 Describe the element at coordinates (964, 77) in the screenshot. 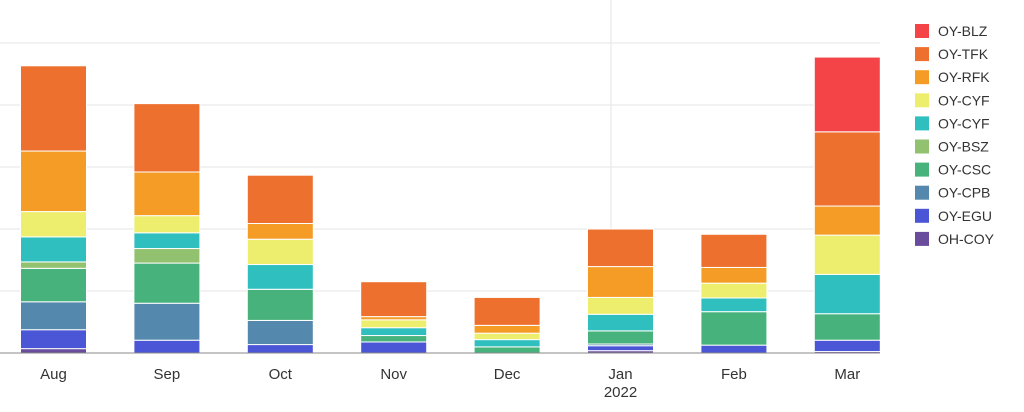

I see `legend-label: OY-RFK` at that location.